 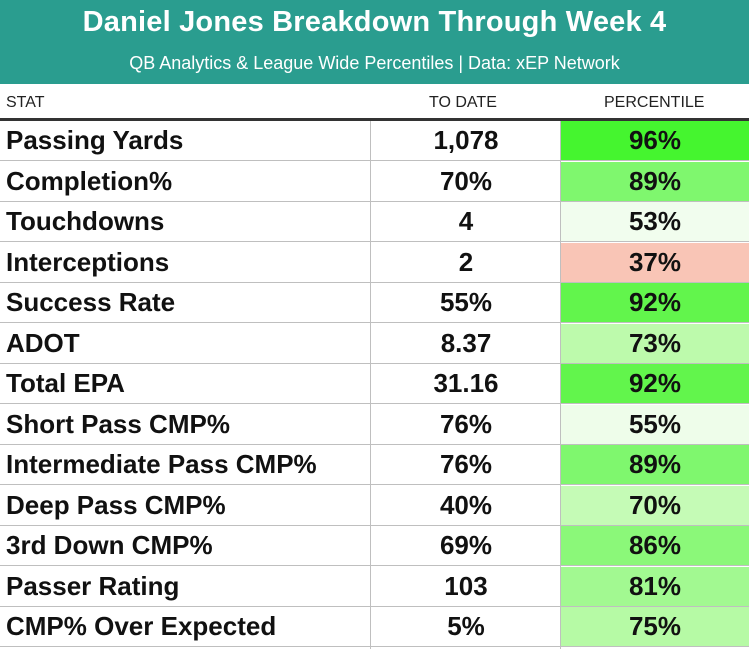 I want to click on table-row: Deep Pass CMP% 40% 70%, so click(x=374, y=505).